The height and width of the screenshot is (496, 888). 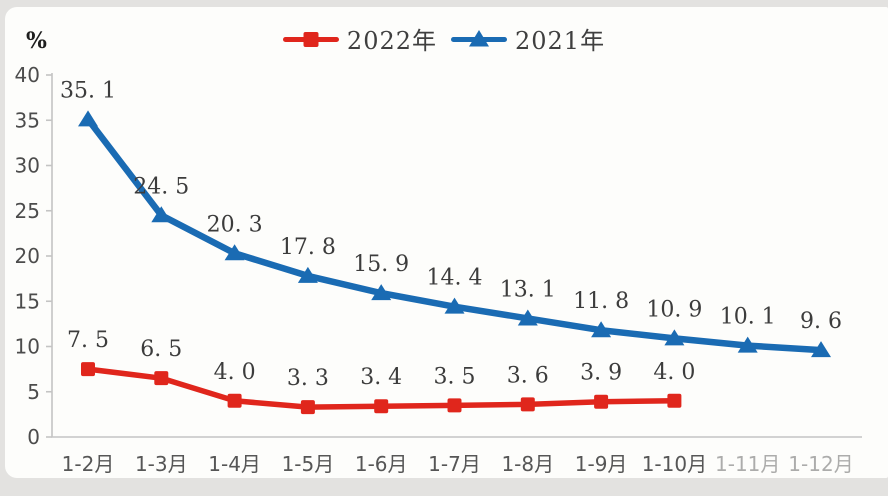 I want to click on y-tick-label: 25, so click(x=27, y=211).